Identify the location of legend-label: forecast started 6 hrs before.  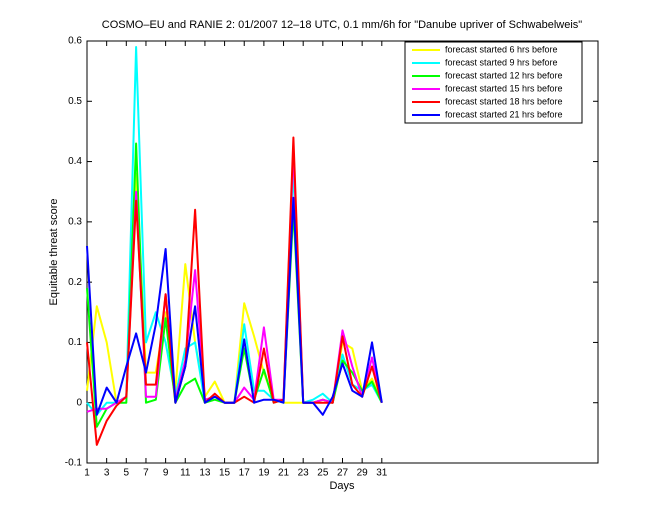
(501, 49).